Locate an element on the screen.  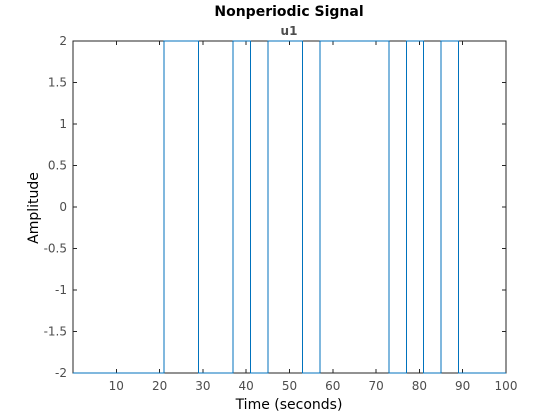
y-tick-label: 2 is located at coordinates (63, 41).